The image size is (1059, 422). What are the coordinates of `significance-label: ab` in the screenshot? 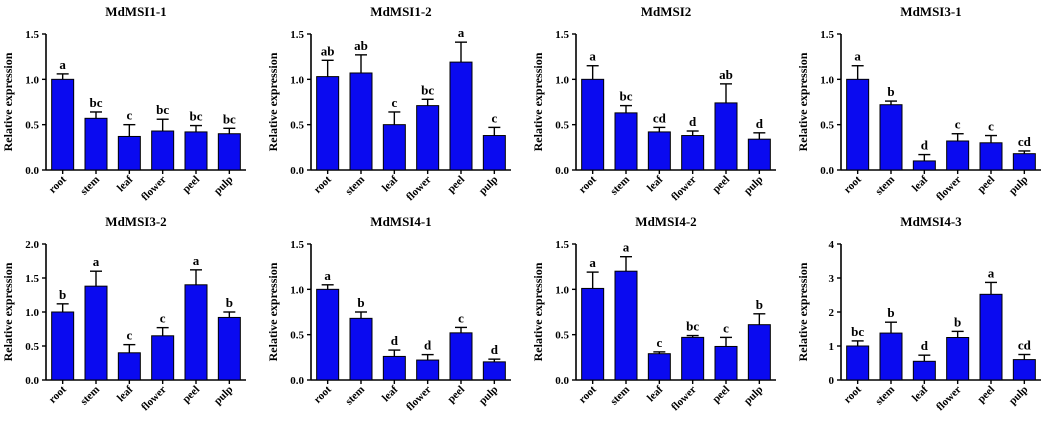 It's located at (328, 50).